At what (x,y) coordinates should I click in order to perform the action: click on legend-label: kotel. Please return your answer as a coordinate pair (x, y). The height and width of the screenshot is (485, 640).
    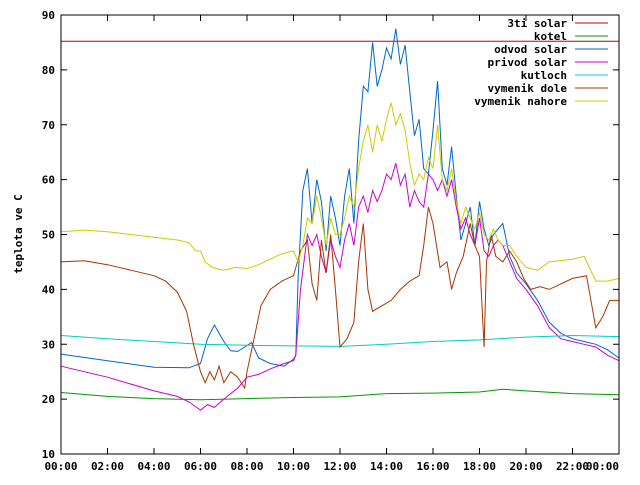
    Looking at the image, I should click on (550, 36).